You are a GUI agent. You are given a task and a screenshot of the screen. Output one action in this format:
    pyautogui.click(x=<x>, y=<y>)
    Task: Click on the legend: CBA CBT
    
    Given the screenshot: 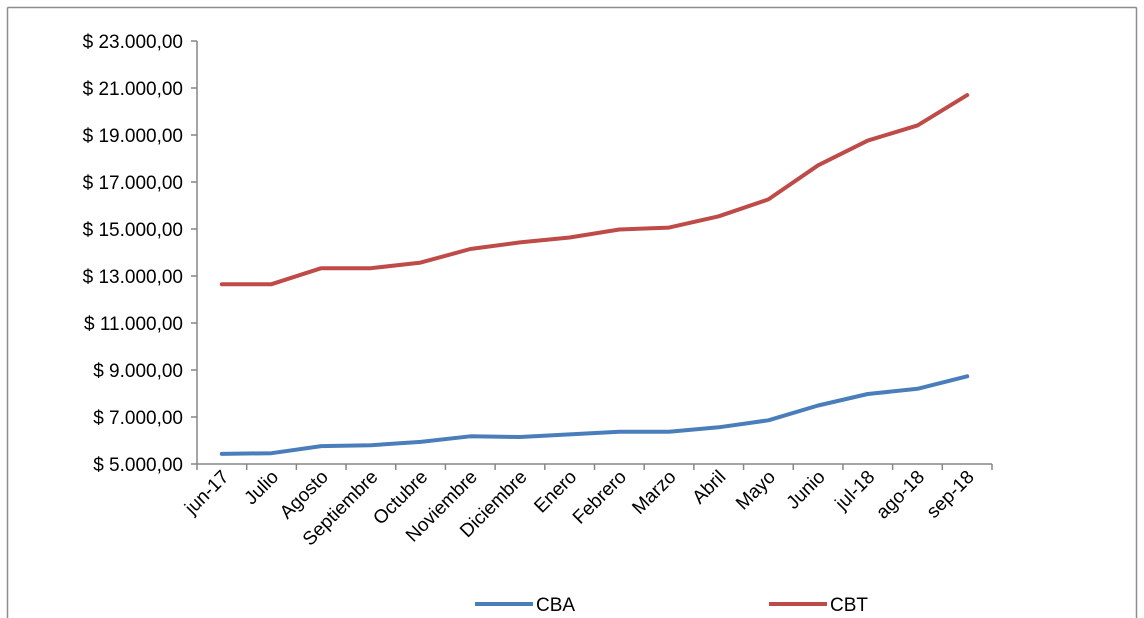 What is the action you would take?
    pyautogui.click(x=671, y=605)
    